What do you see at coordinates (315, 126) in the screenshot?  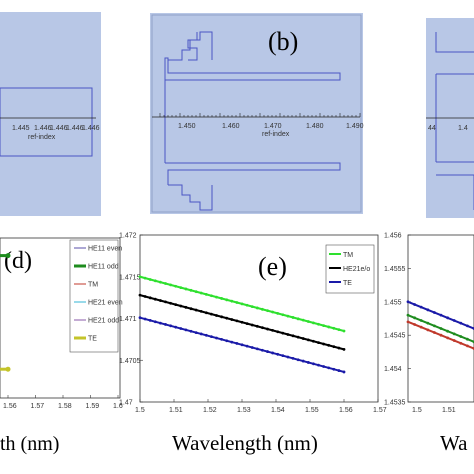 I see `panel-b-tick: 1.480` at bounding box center [315, 126].